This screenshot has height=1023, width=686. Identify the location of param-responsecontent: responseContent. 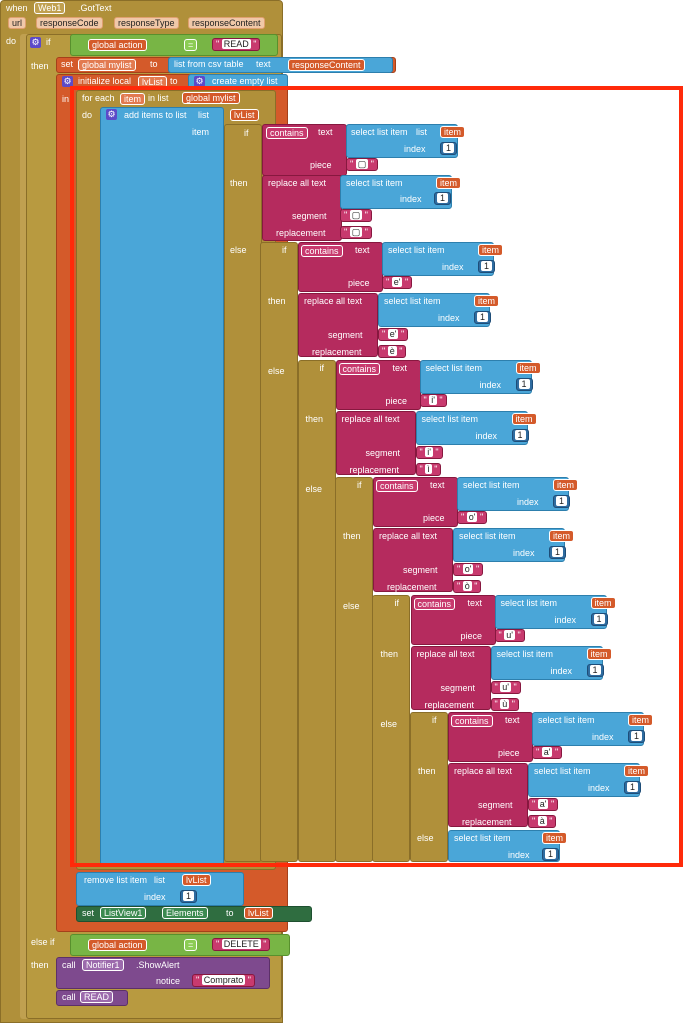
(226, 23).